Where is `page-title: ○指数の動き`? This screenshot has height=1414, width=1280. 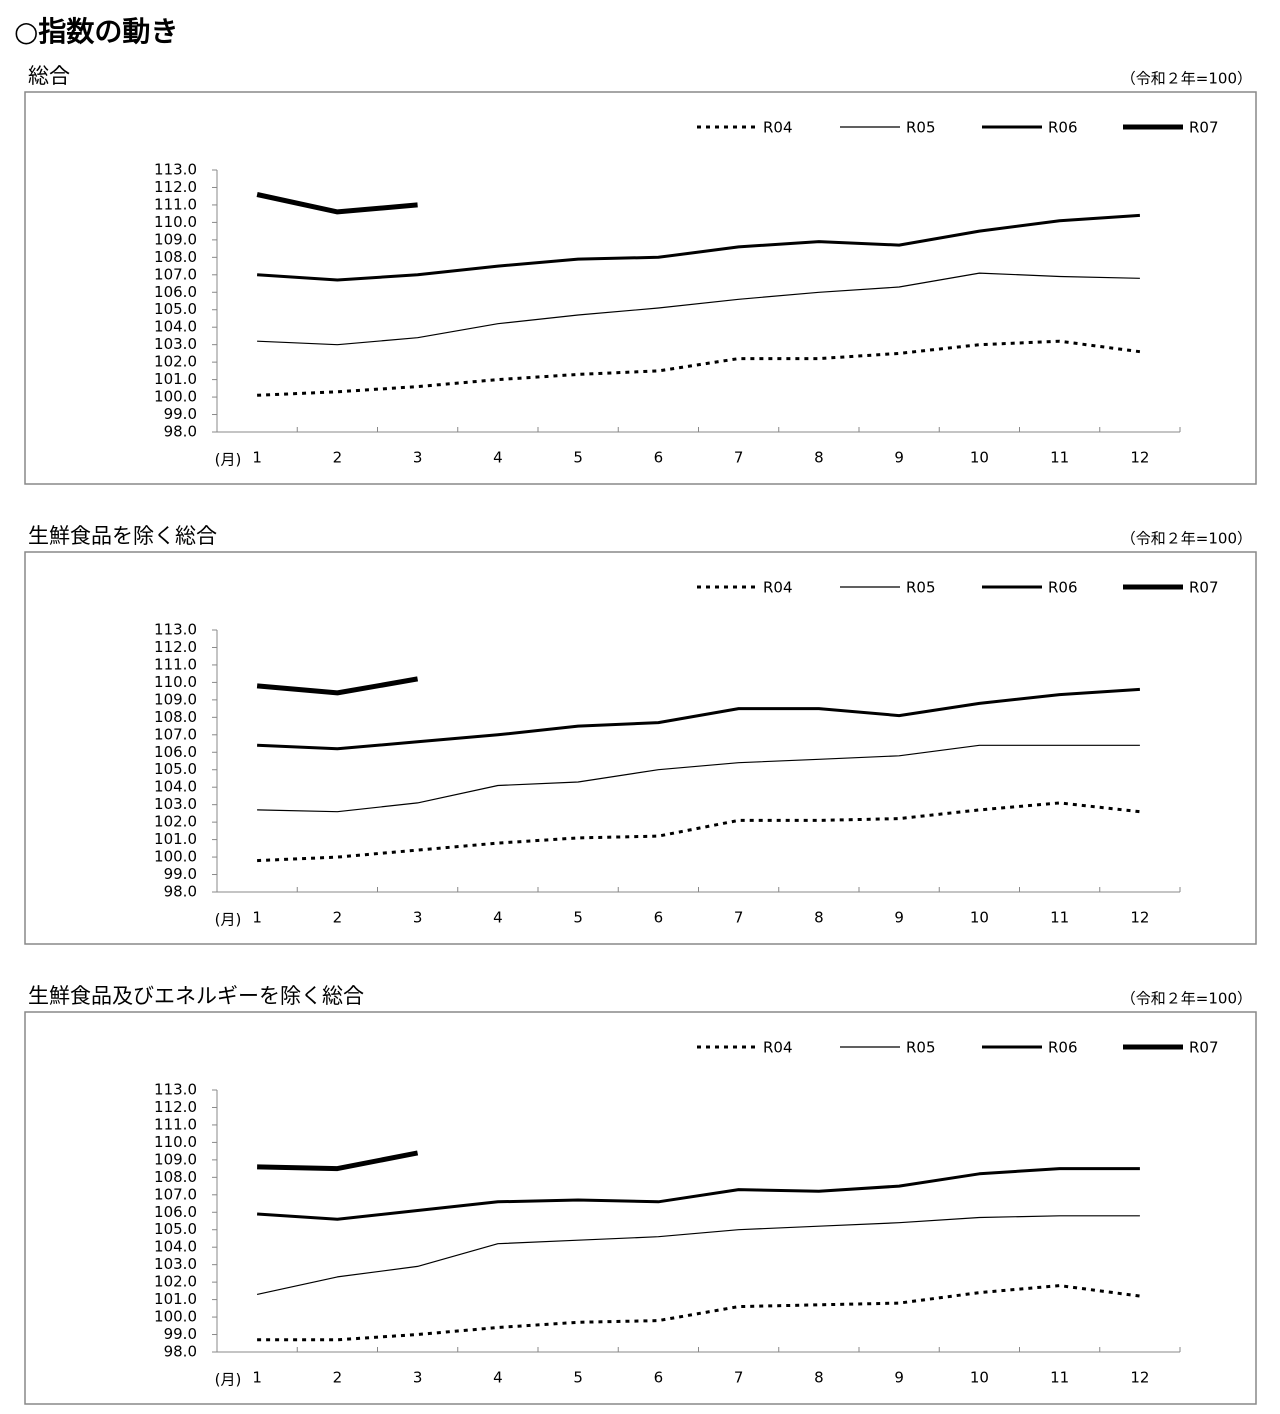 page-title: ○指数の動き is located at coordinates (96, 31).